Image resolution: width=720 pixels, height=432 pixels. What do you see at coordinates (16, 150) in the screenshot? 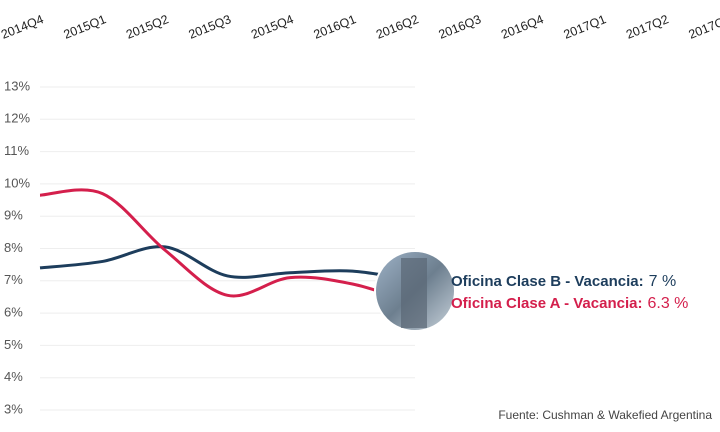
I see `y-tick-label: 11%` at bounding box center [16, 150].